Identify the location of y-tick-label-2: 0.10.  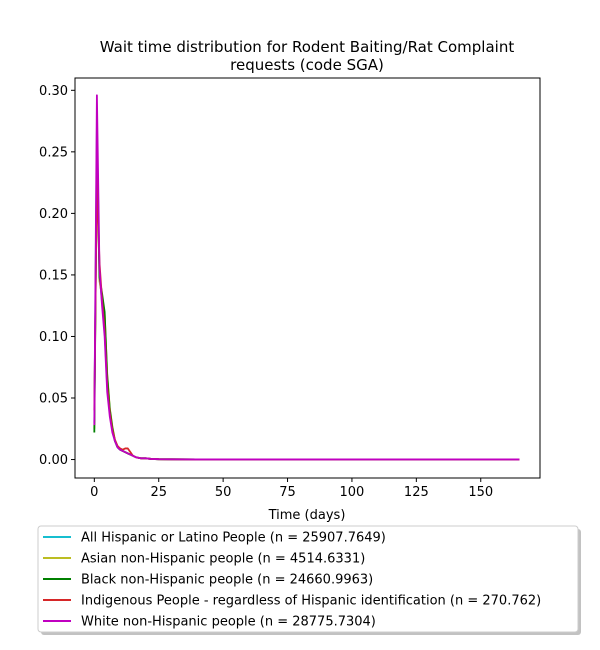
(53, 337).